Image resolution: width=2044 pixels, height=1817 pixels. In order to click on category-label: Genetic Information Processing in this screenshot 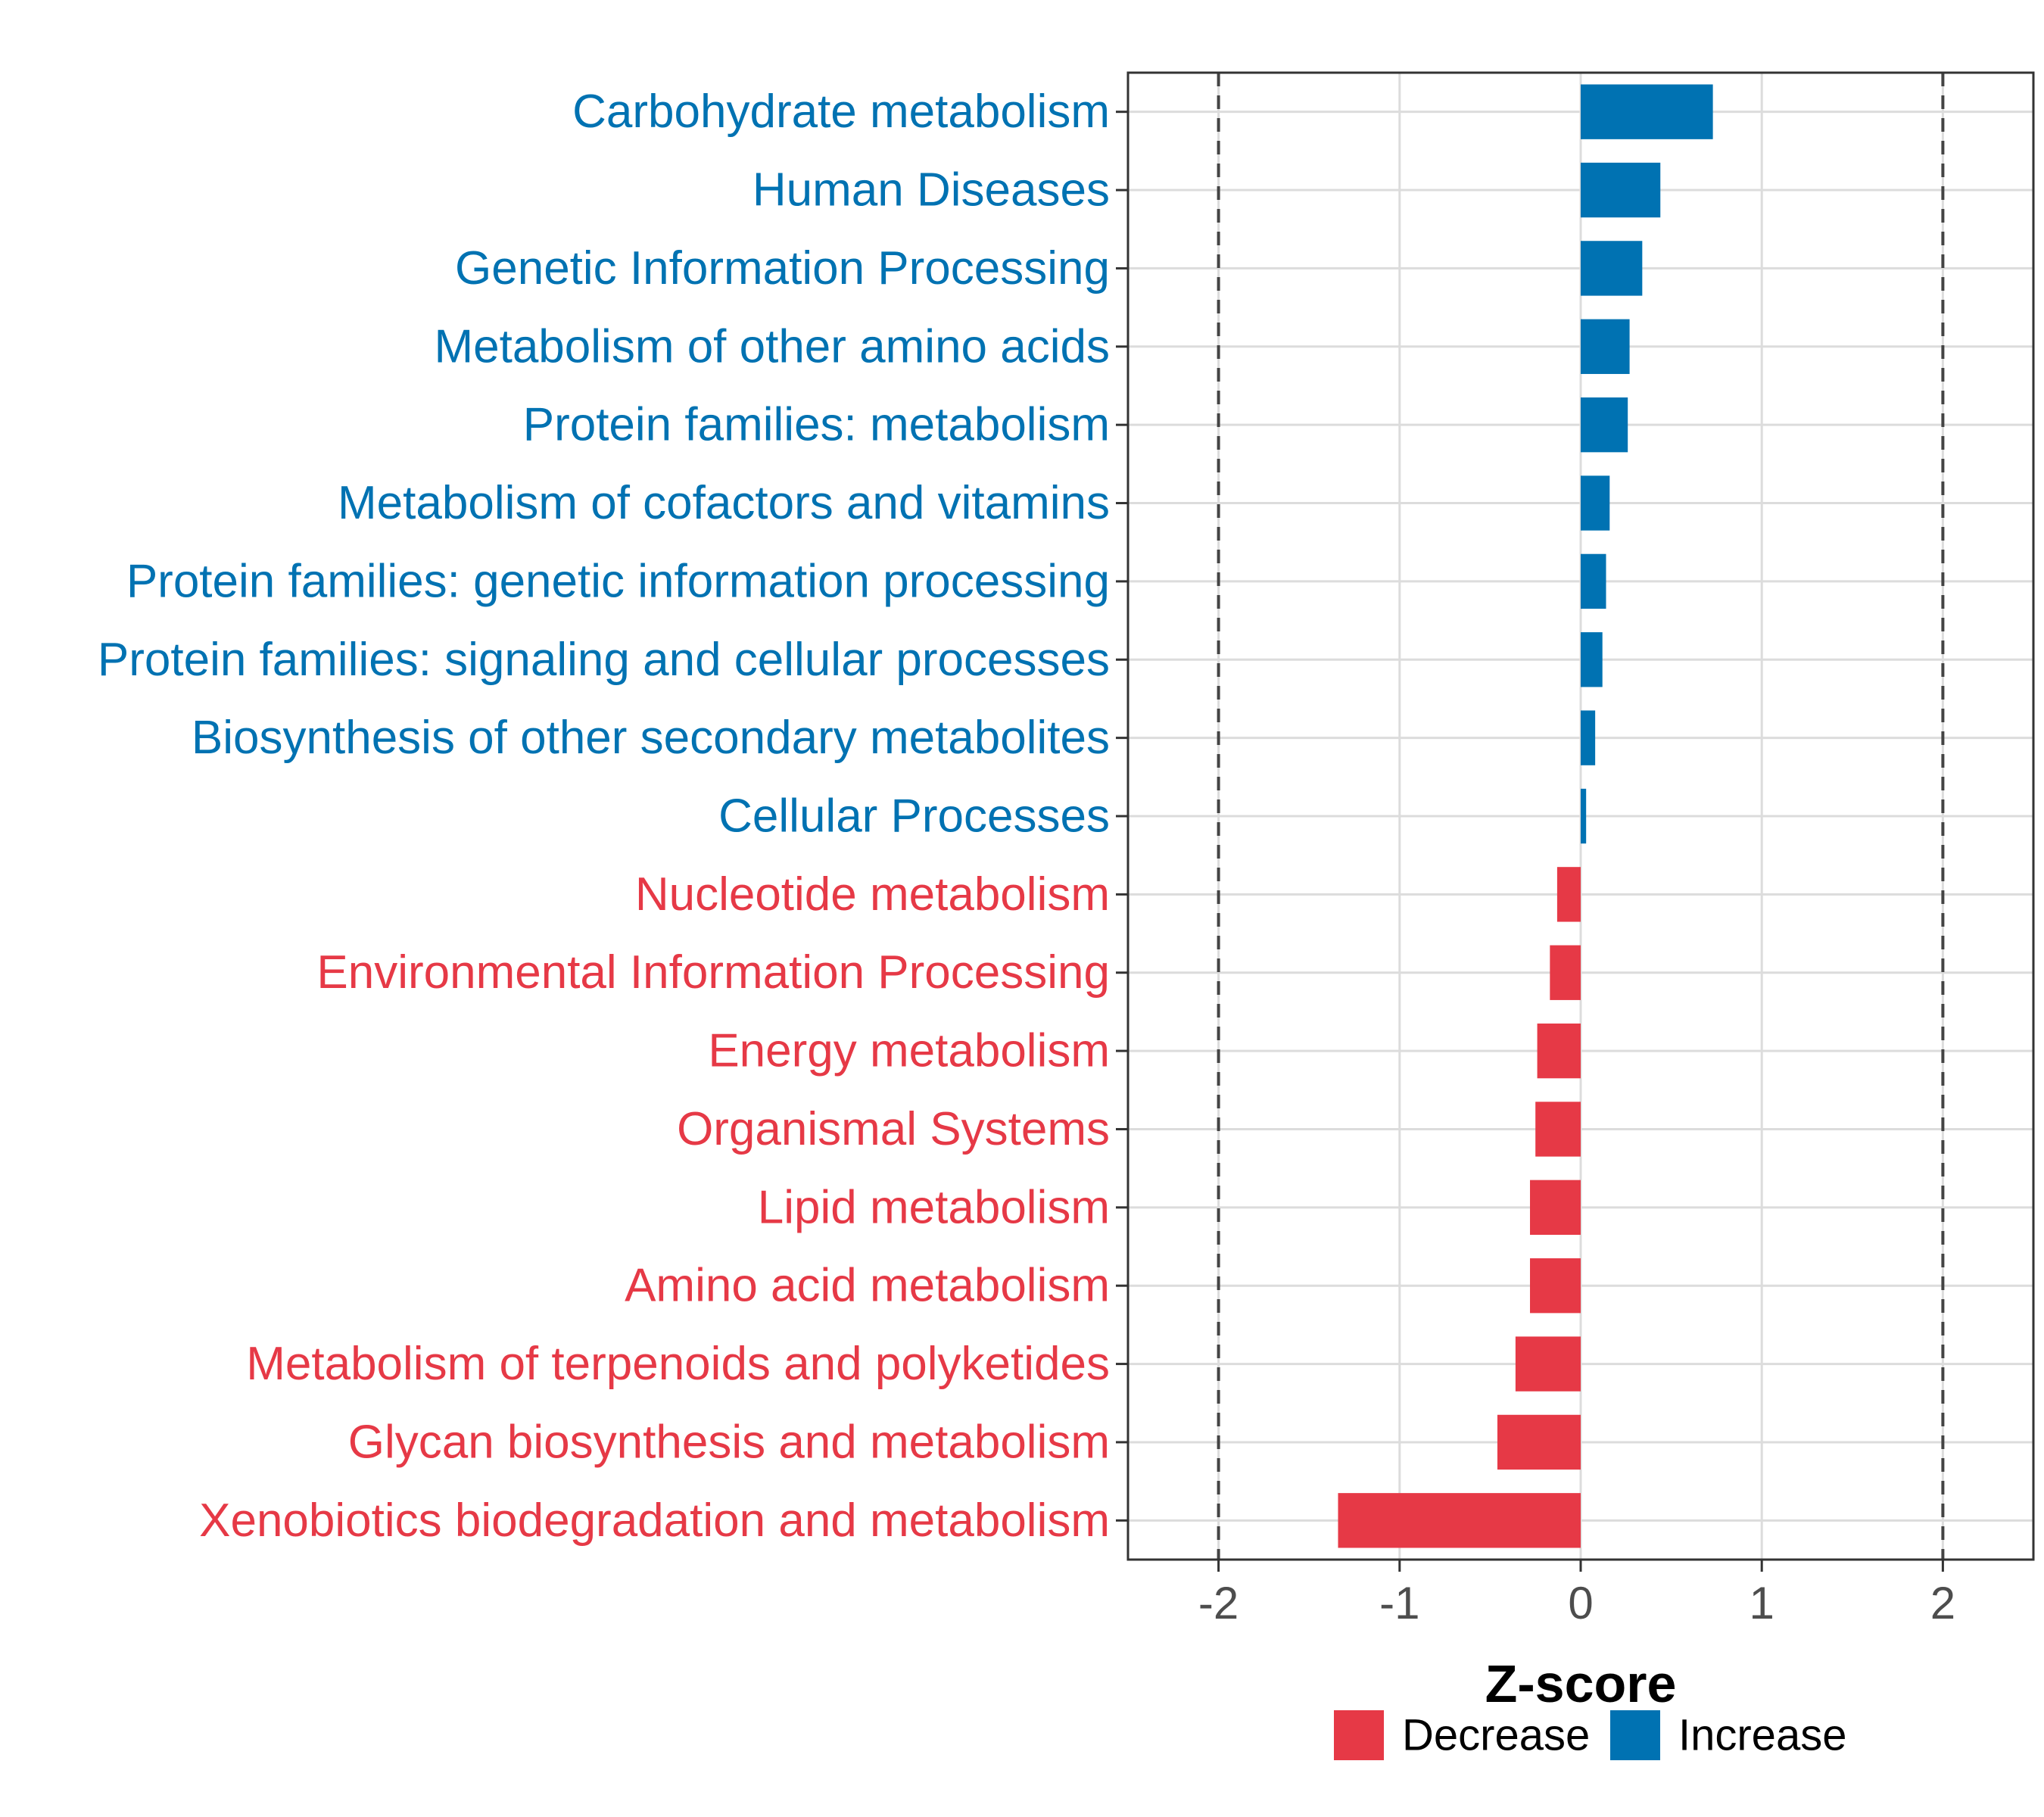, I will do `click(783, 268)`.